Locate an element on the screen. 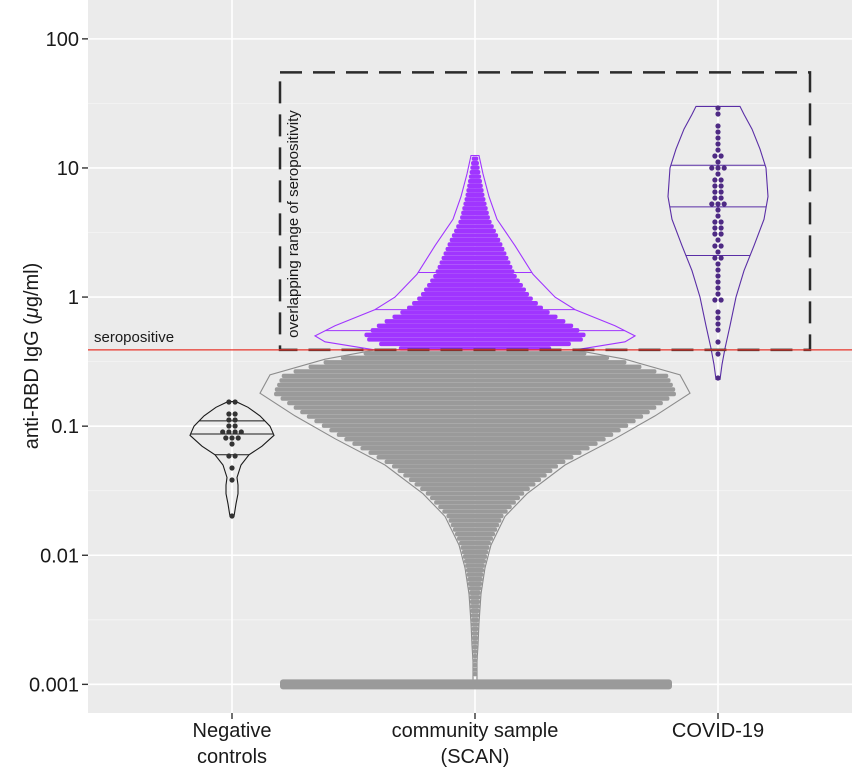 The height and width of the screenshot is (773, 852). y-axis-title: anti-RBD IgG (μg/ml) is located at coordinates (32, 356).